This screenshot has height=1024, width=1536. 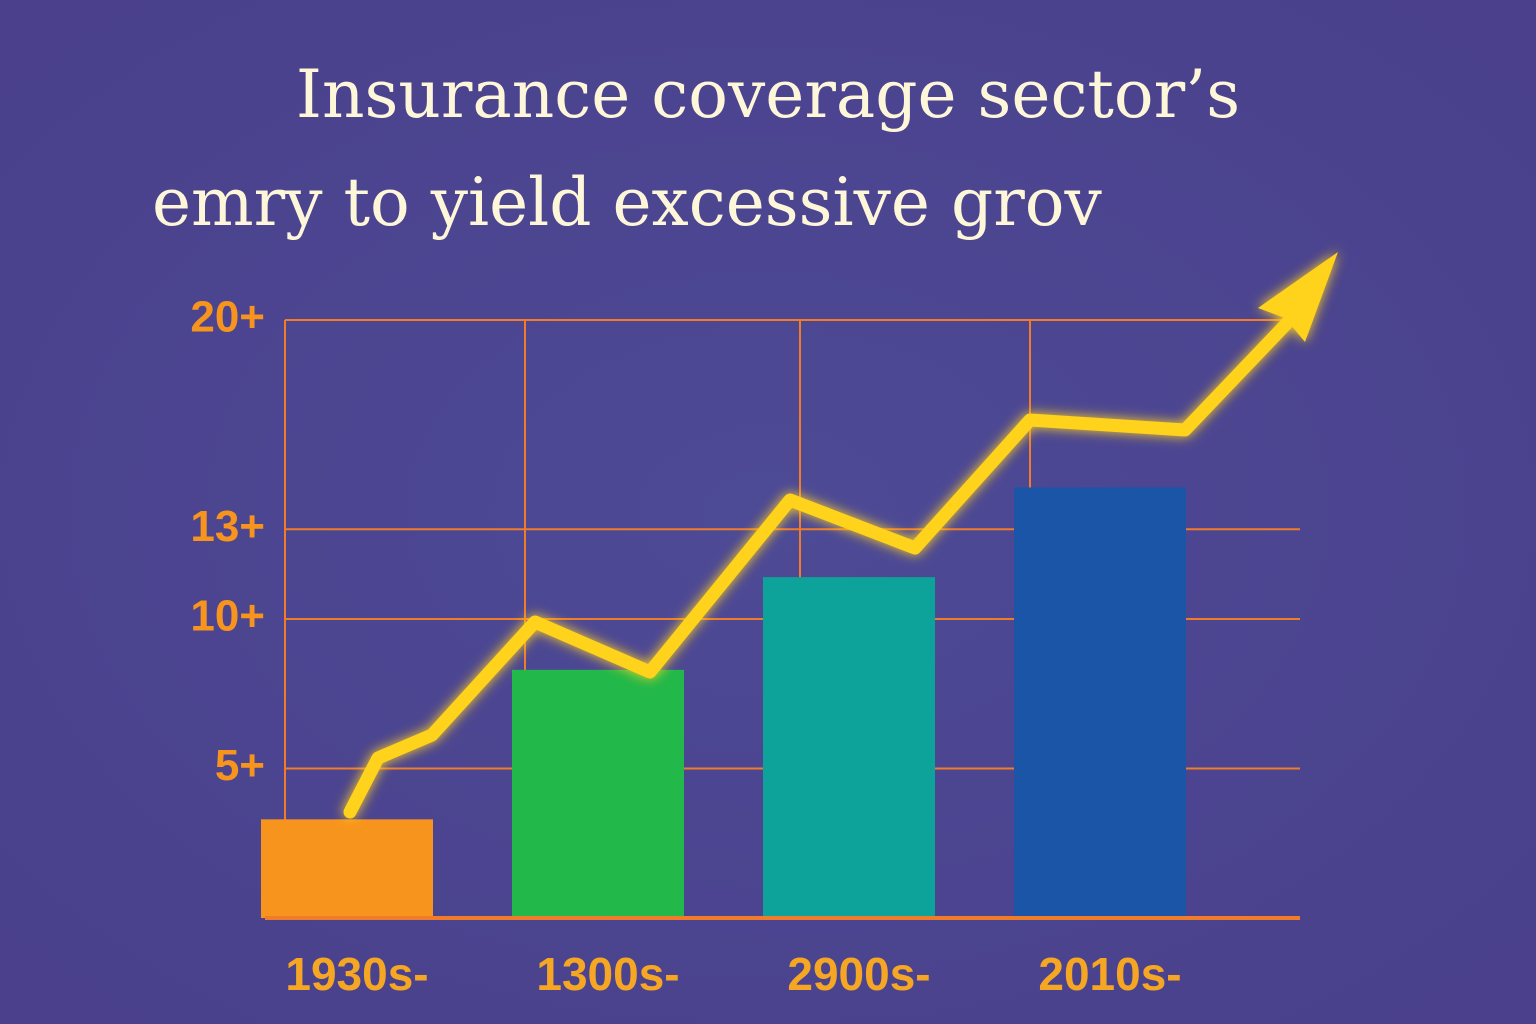 What do you see at coordinates (607, 974) in the screenshot?
I see `x-tick-label: 1300s-` at bounding box center [607, 974].